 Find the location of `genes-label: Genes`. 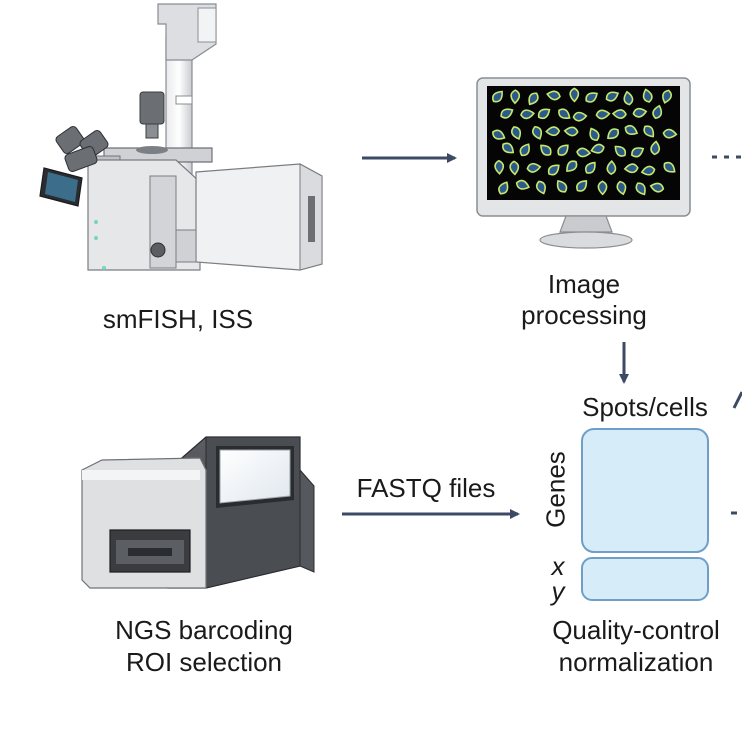

genes-label: Genes is located at coordinates (555, 489).